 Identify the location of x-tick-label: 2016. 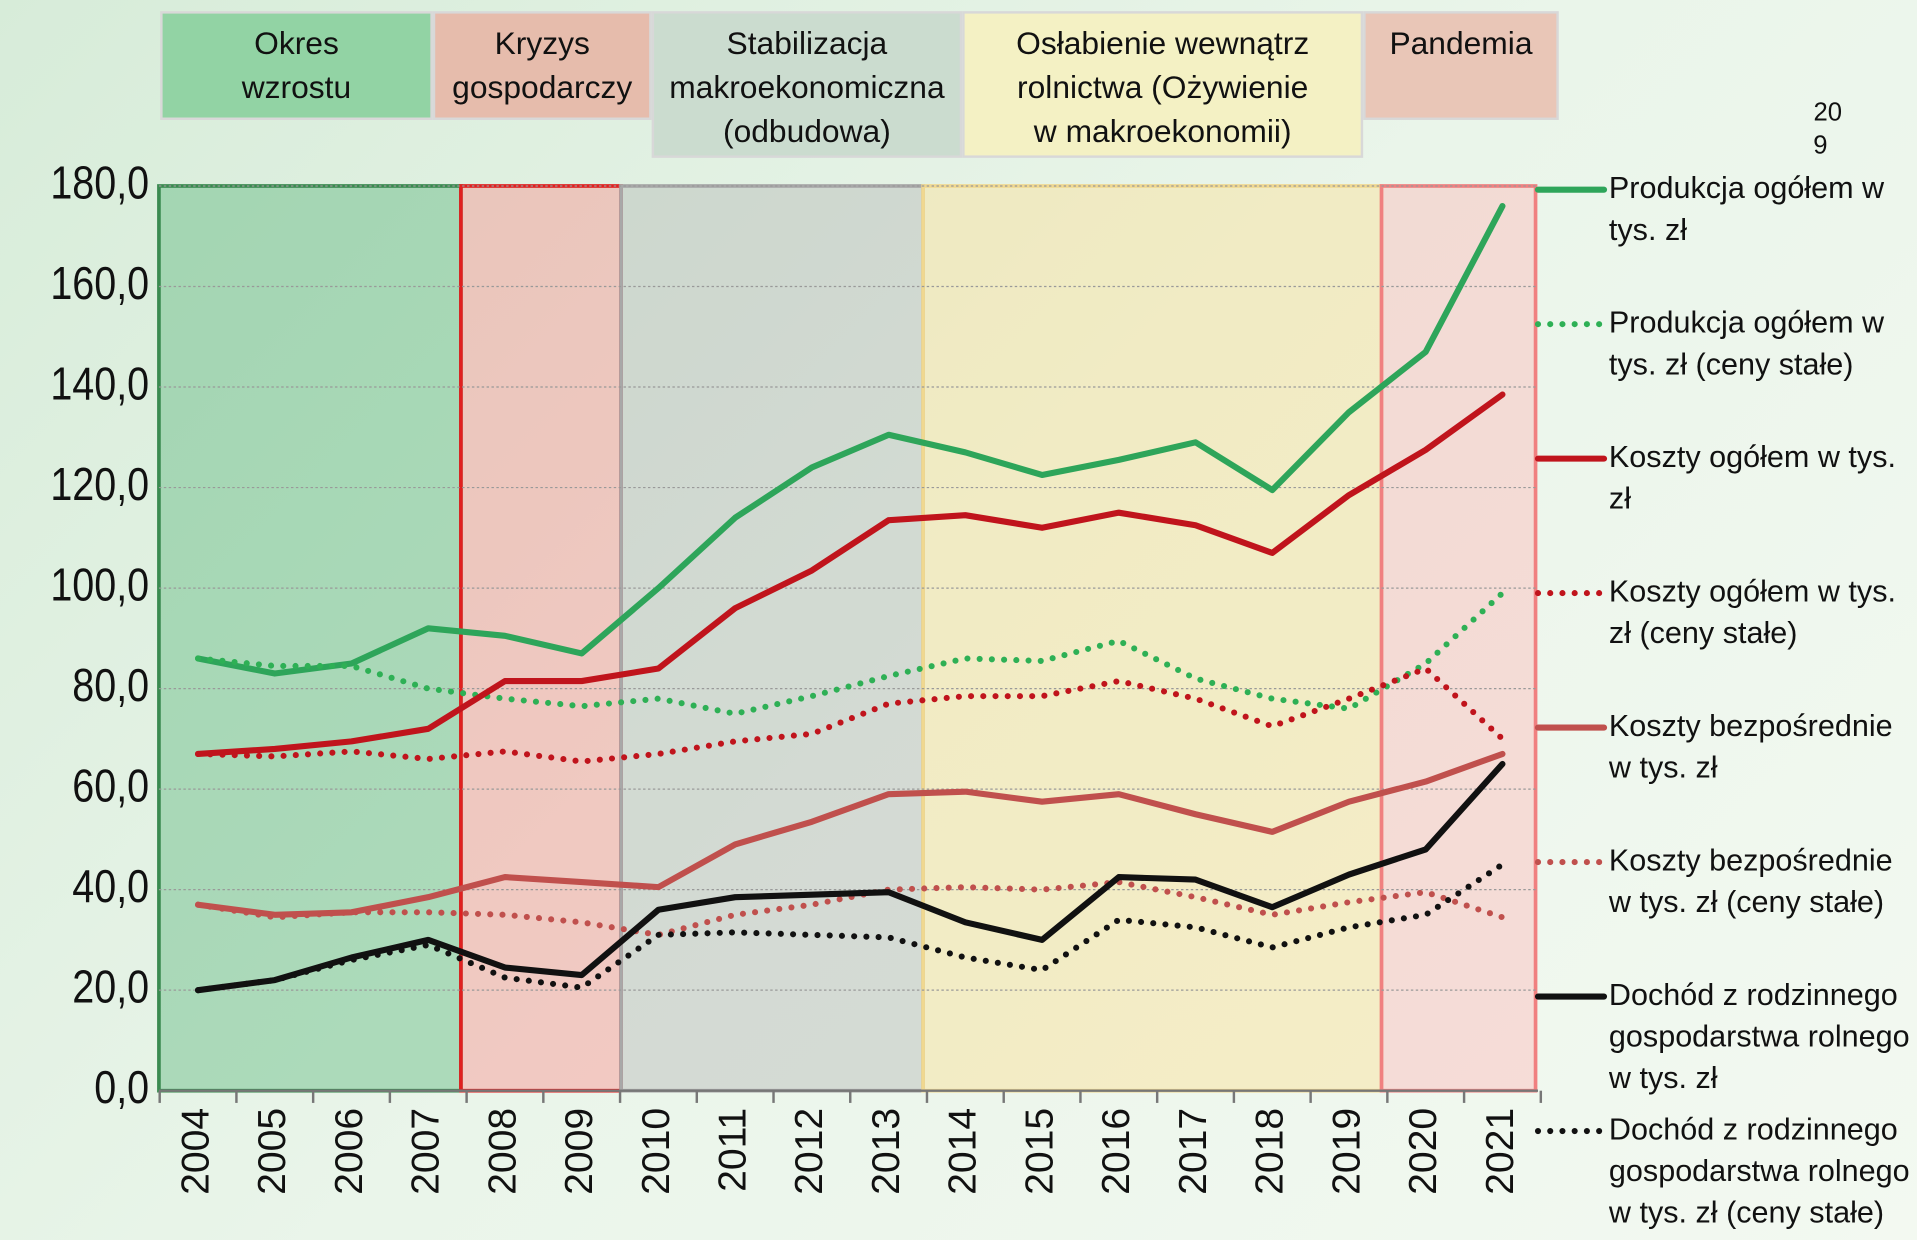
(1116, 1151).